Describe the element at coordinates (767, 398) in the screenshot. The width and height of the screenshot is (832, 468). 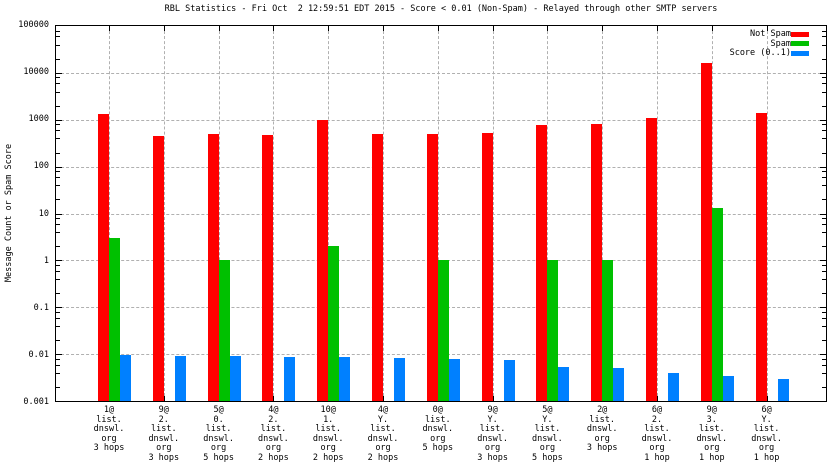
I see `x-tick-bottom` at that location.